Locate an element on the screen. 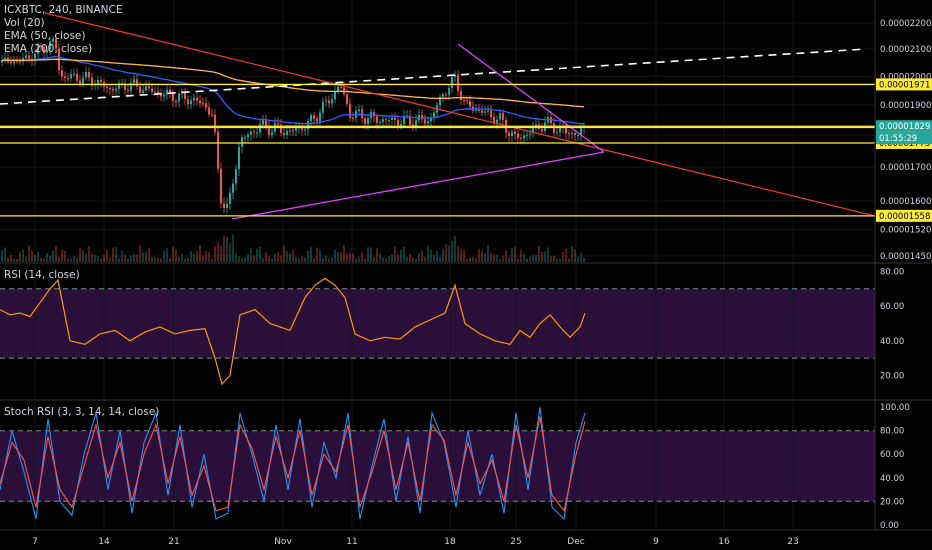 The image size is (932, 550). x-tick-label: 18 is located at coordinates (450, 542).